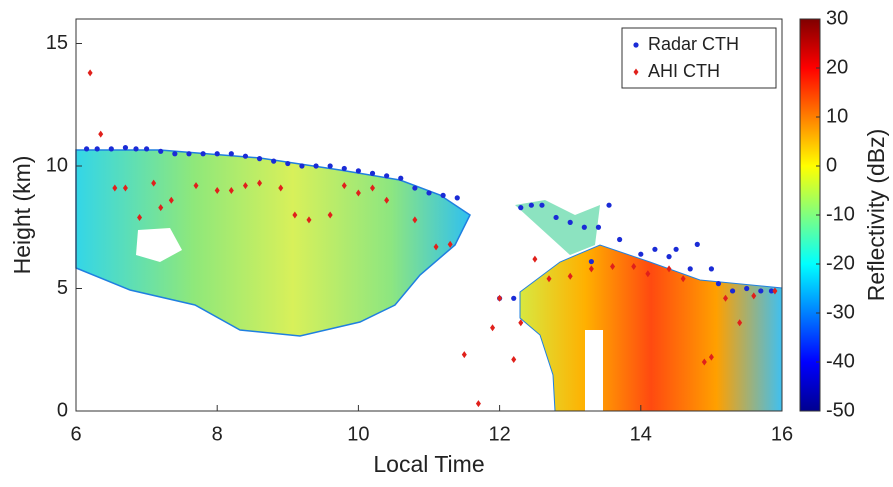 This screenshot has height=487, width=893. What do you see at coordinates (684, 71) in the screenshot?
I see `legend-label: AHI CTH` at bounding box center [684, 71].